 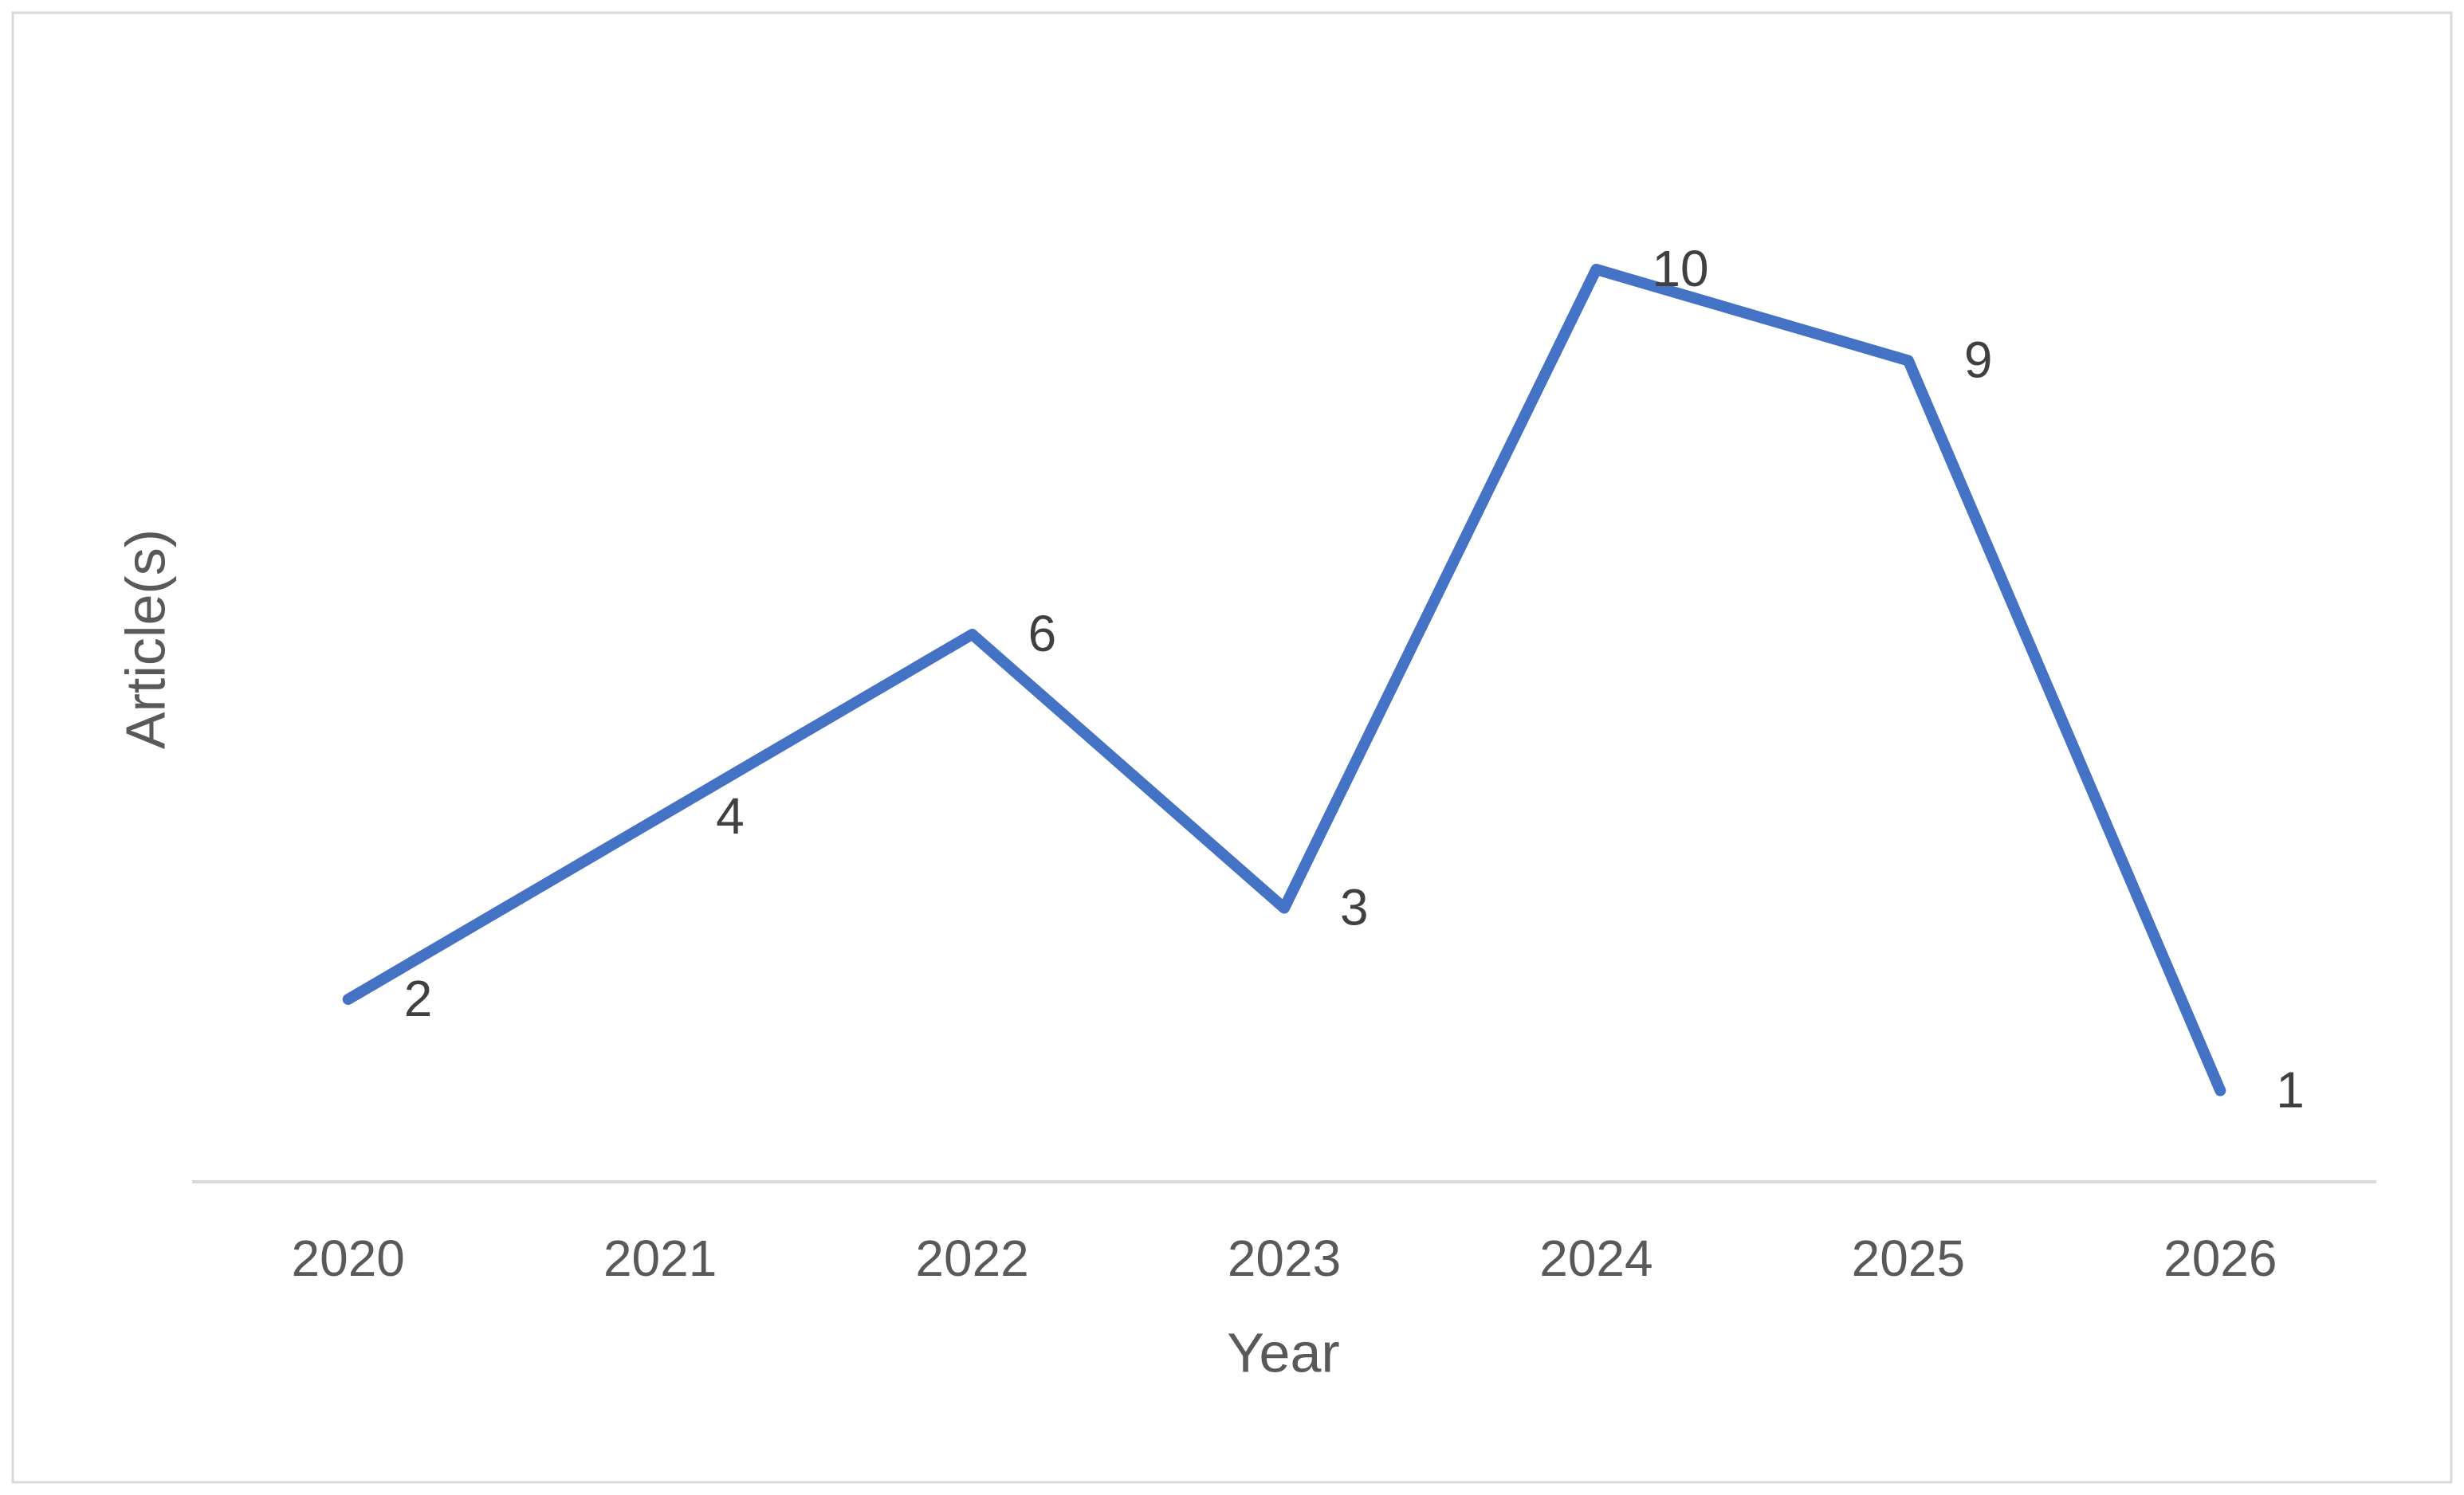 What do you see at coordinates (145, 639) in the screenshot?
I see `y-axis-title: Article(s)` at bounding box center [145, 639].